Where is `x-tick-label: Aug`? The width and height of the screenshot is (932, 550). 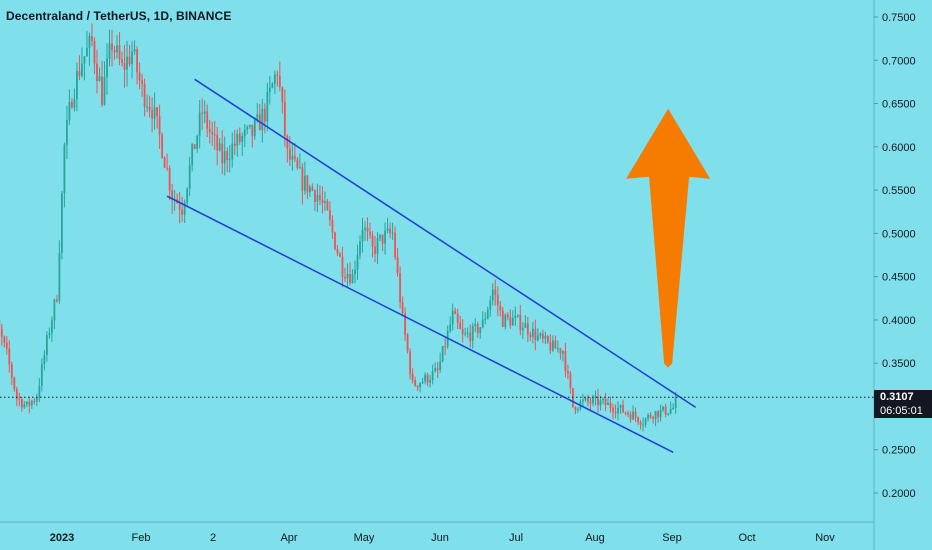
x-tick-label: Aug is located at coordinates (595, 538).